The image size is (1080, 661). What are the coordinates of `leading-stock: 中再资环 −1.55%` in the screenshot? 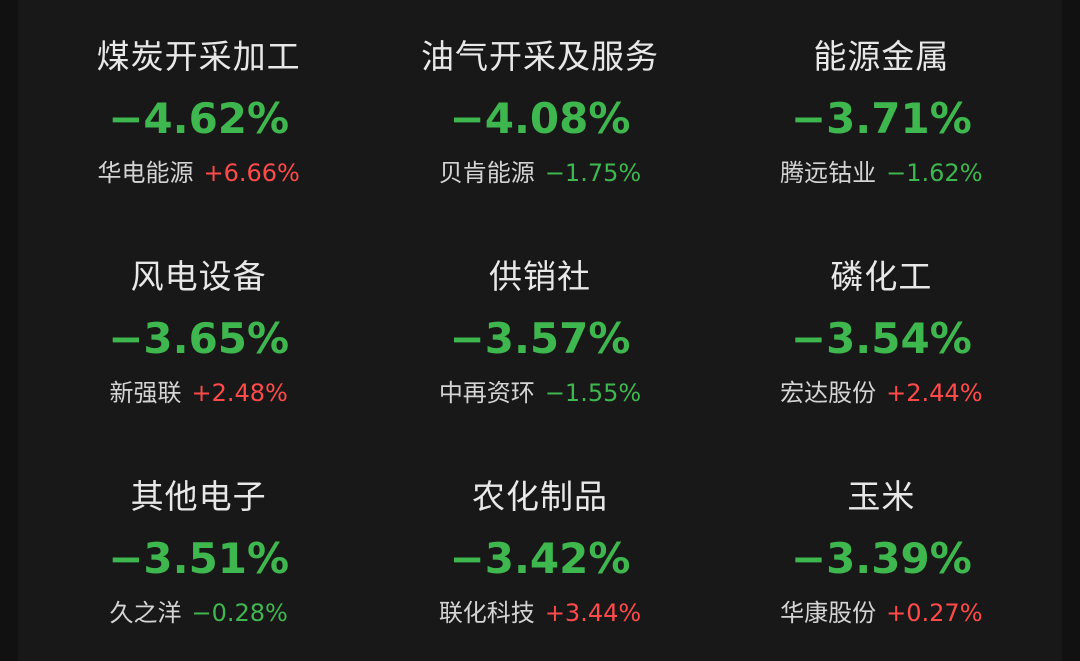 It's located at (540, 393).